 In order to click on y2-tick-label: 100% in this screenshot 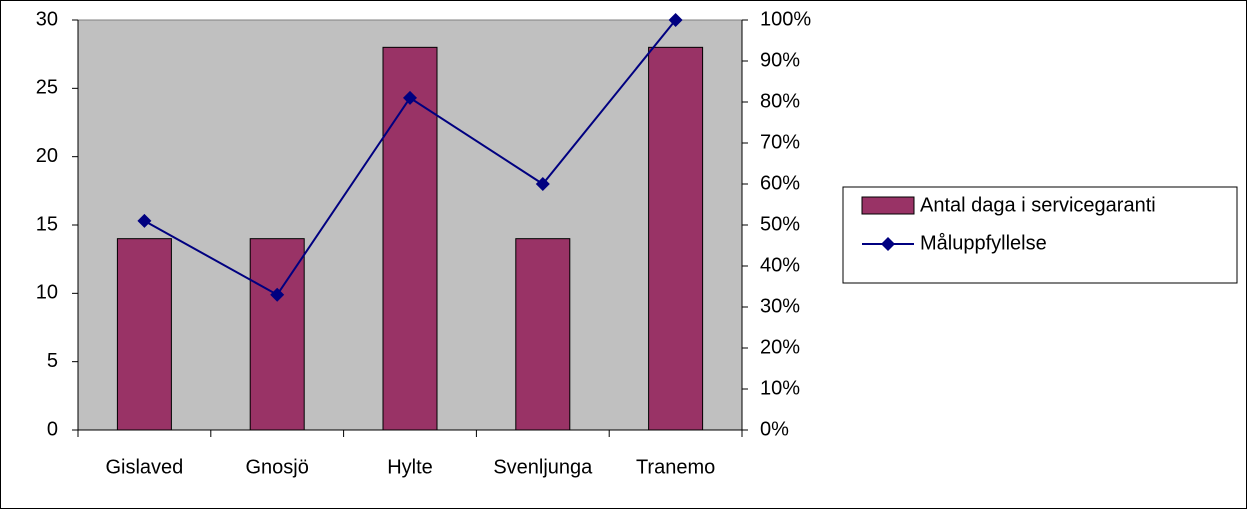, I will do `click(785, 19)`.